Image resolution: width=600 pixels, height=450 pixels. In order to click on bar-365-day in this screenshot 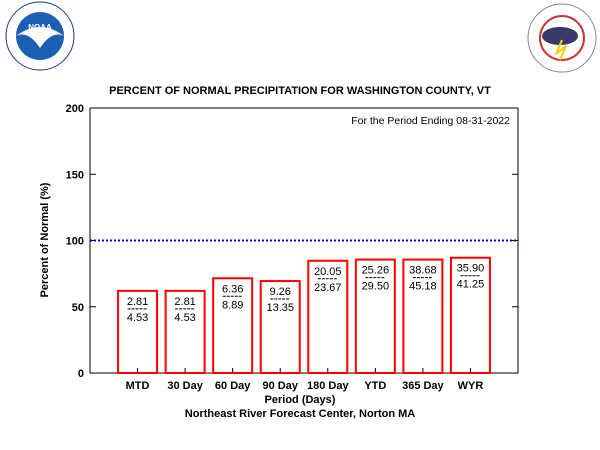, I will do `click(423, 316)`.